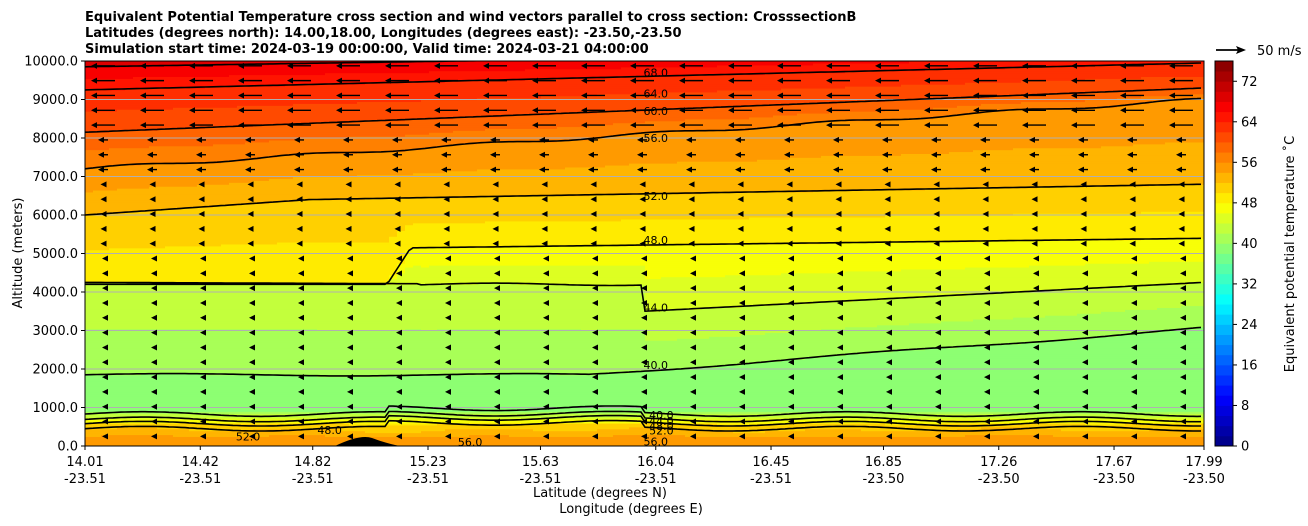  Describe the element at coordinates (631, 509) in the screenshot. I see `x-axis-label-2: Longitude (degrees E)` at that location.